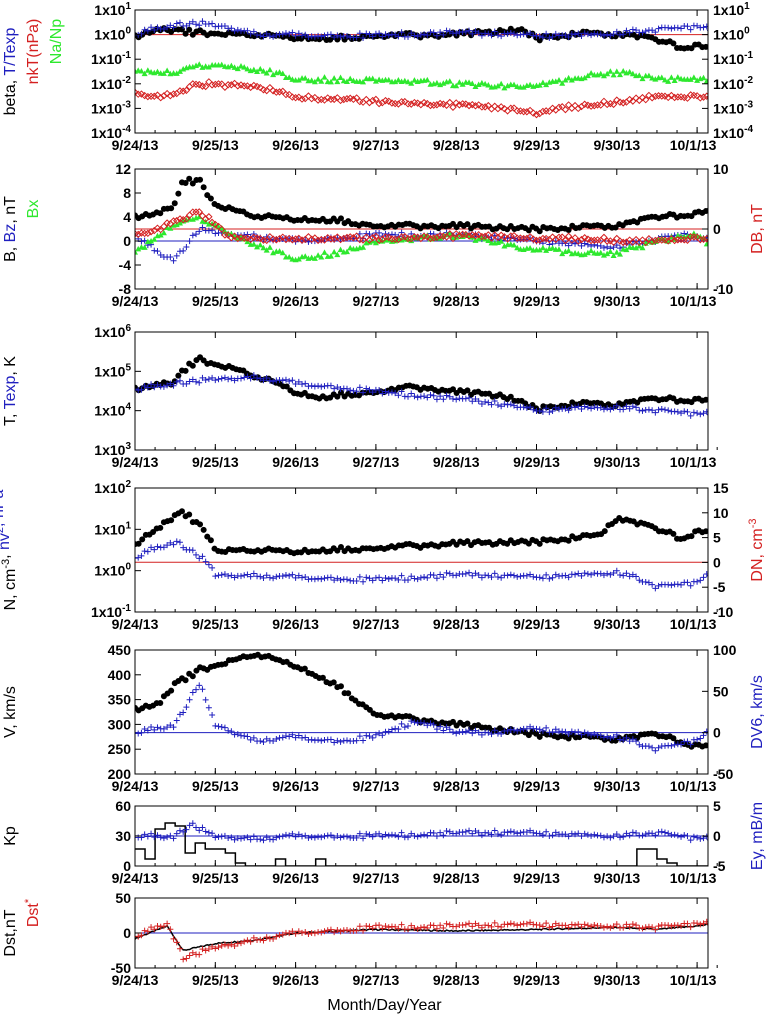 The width and height of the screenshot is (769, 1029). Describe the element at coordinates (295, 462) in the screenshot. I see `x-tick-label: 9/26/13` at that location.